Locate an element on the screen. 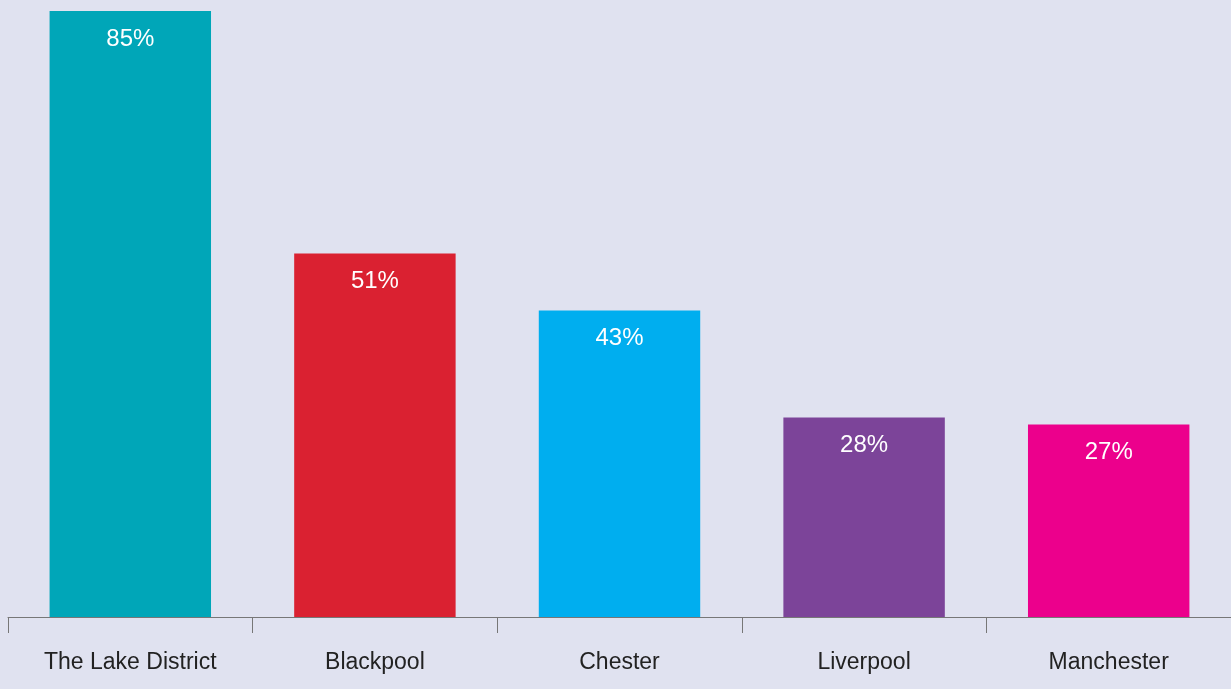 This screenshot has height=689, width=1231. data-label: 85% is located at coordinates (130, 37).